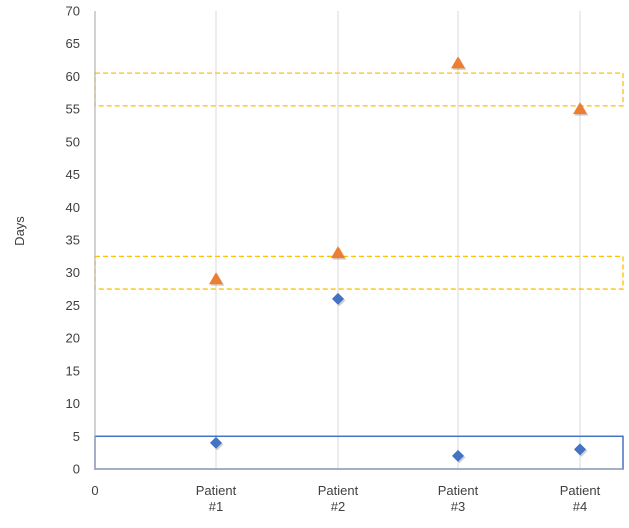  I want to click on y-tick-label-65: 65, so click(73, 43).